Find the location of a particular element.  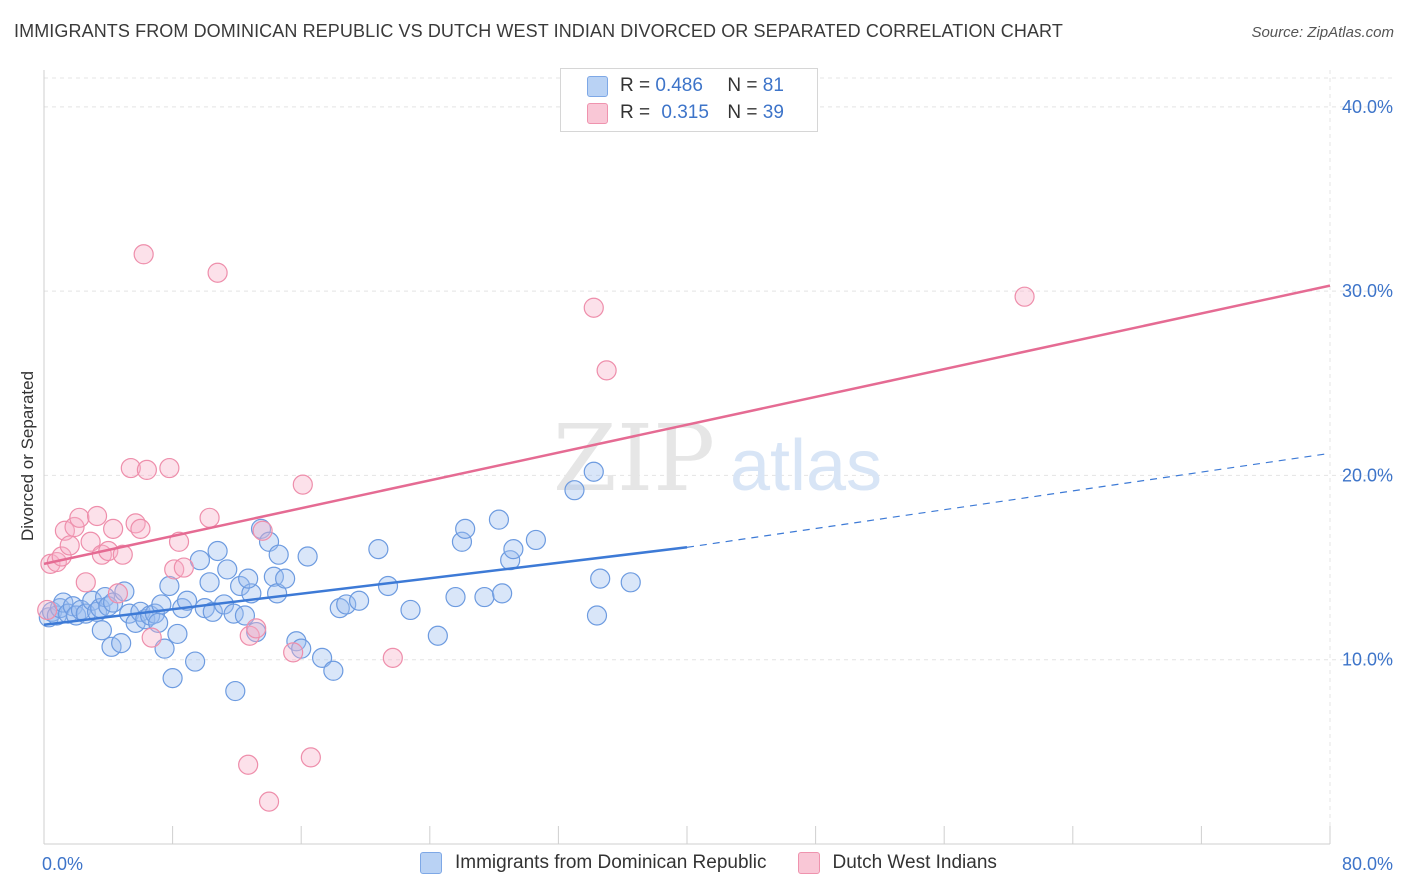

y-tick-label: 10.0% is located at coordinates (1367, 660).